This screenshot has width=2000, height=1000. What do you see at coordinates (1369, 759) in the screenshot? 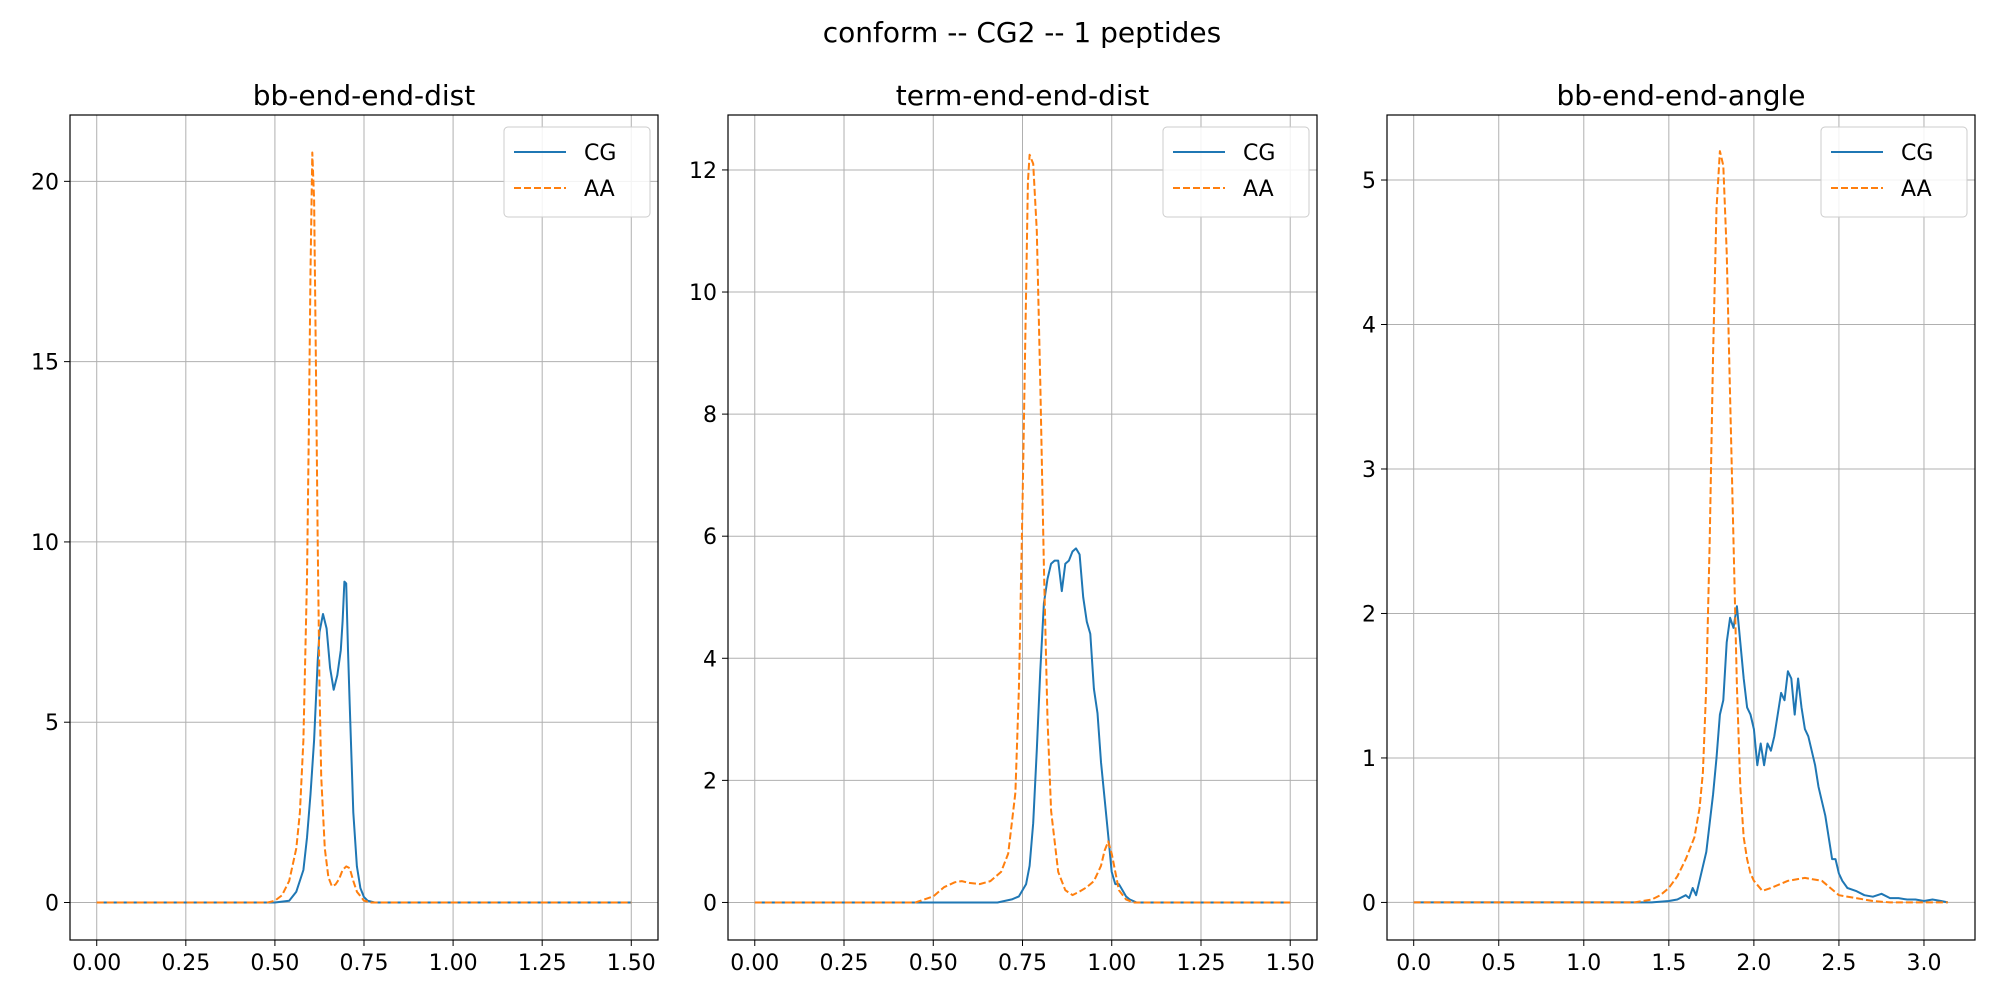
I see `y-tick-label: 1` at bounding box center [1369, 759].